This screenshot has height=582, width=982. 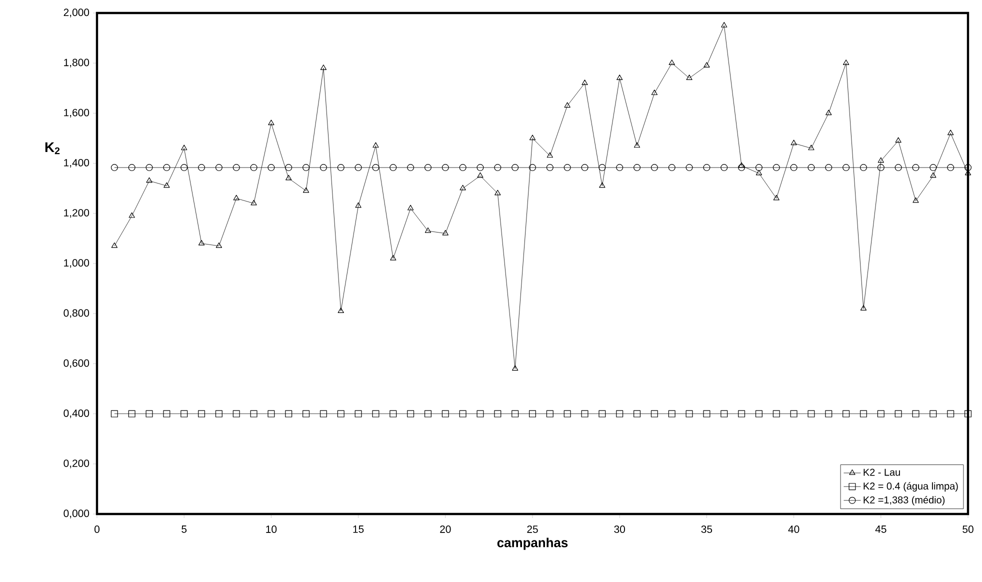 What do you see at coordinates (184, 529) in the screenshot?
I see `x-tick-label: 5` at bounding box center [184, 529].